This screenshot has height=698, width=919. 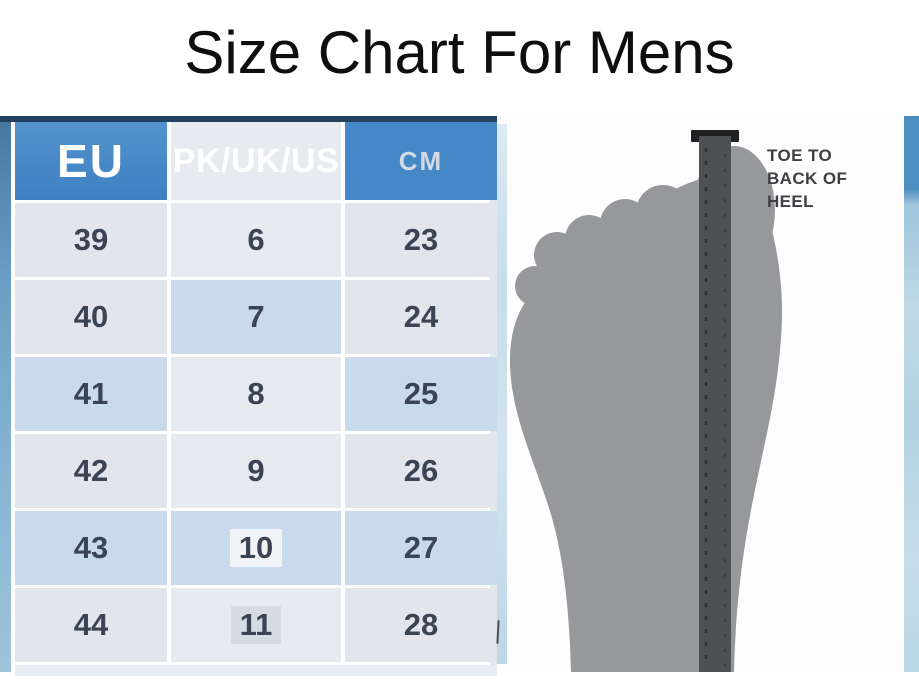 I want to click on cm-value: 27, so click(x=421, y=547).